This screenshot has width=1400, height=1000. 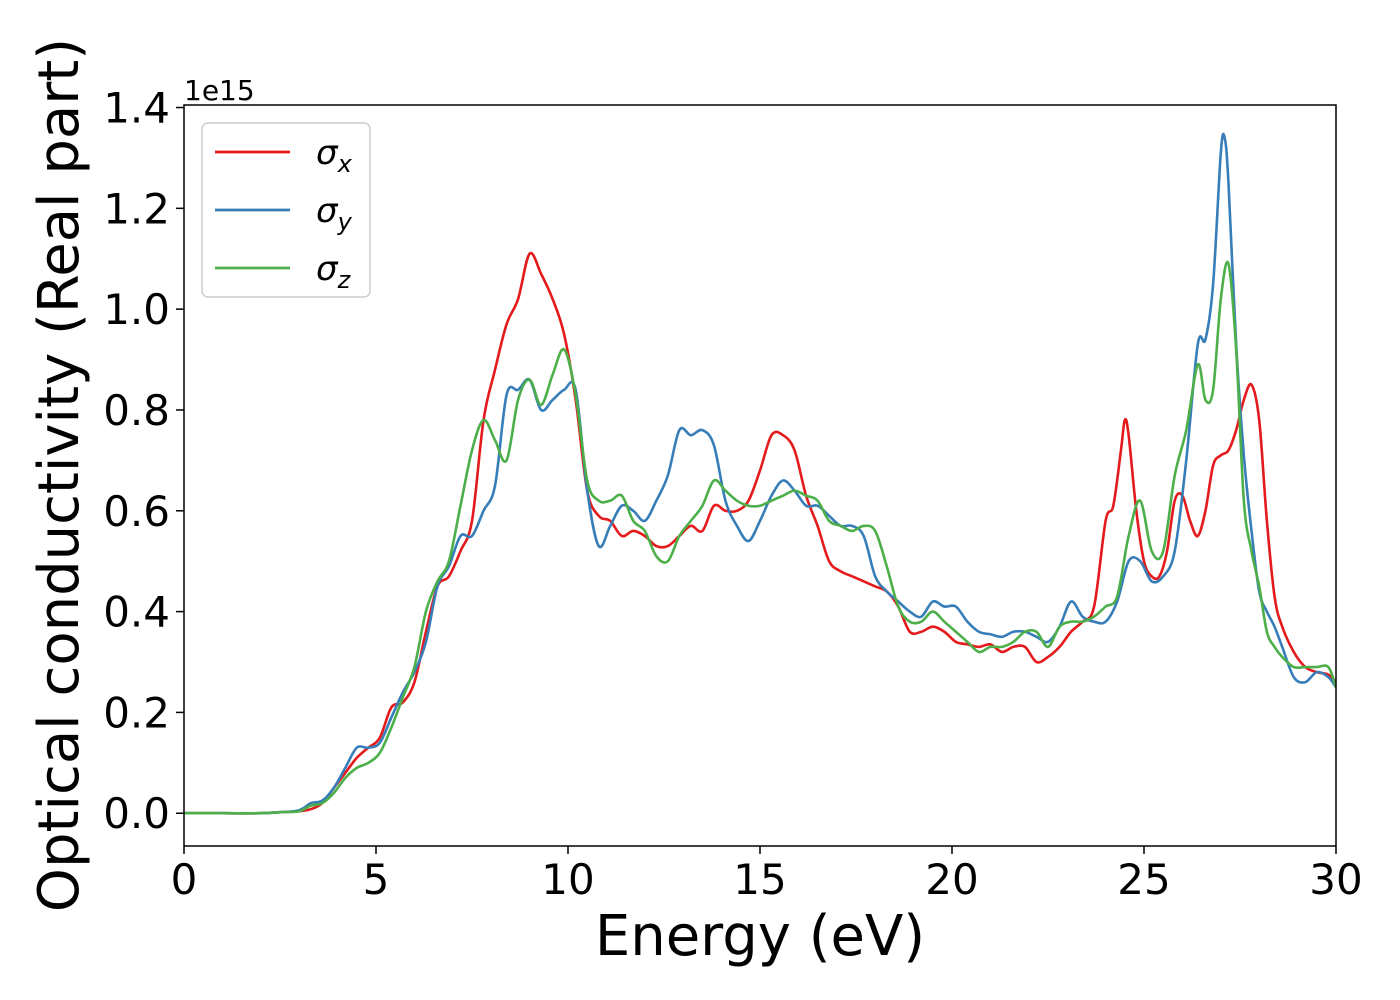 I want to click on x-tick-label: 0, so click(x=184, y=879).